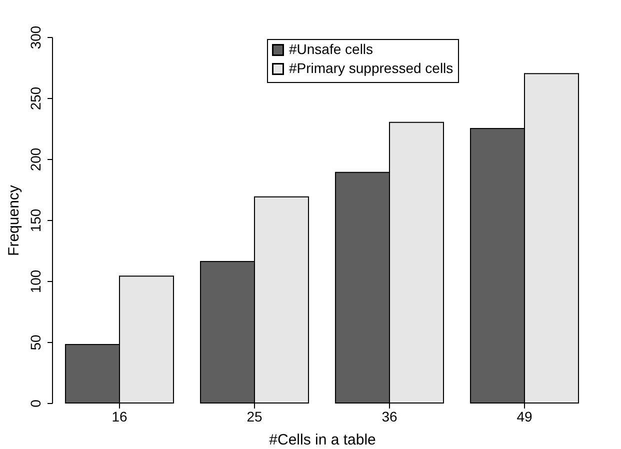 The height and width of the screenshot is (449, 621). Describe the element at coordinates (390, 416) in the screenshot. I see `x-tick-label: 36` at that location.